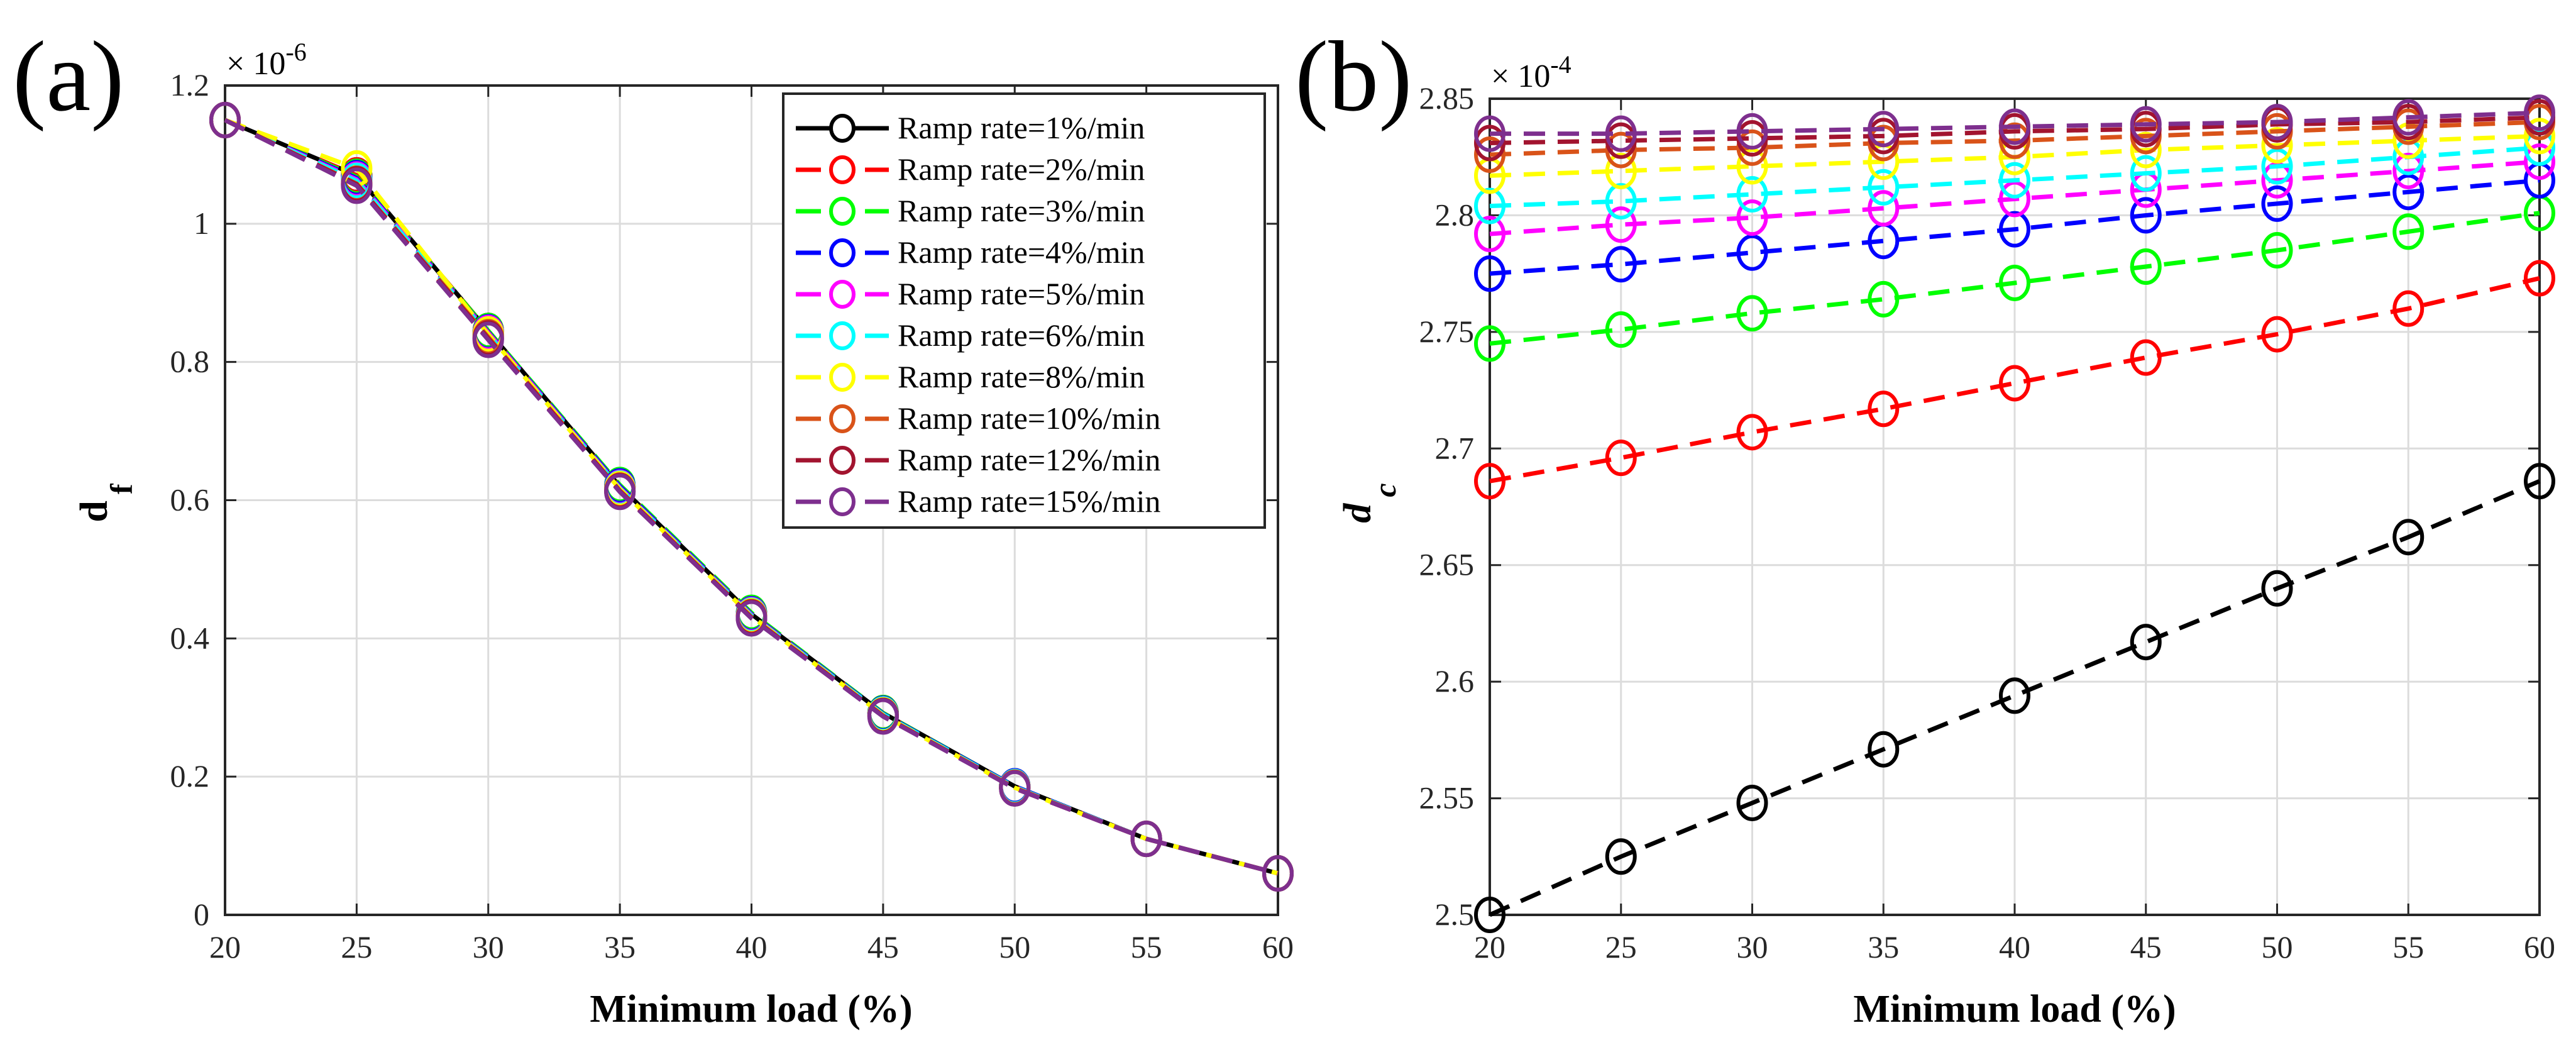 The height and width of the screenshot is (1040, 2576). I want to click on panel-label-a: (a), so click(69, 76).